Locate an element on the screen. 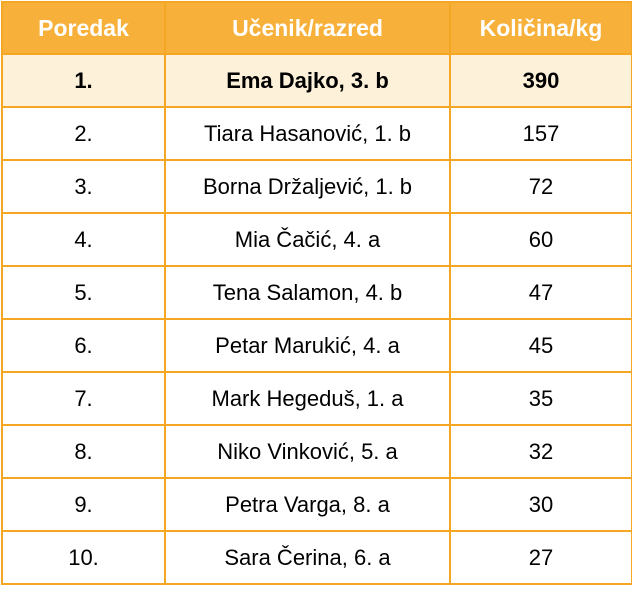 The height and width of the screenshot is (609, 632). rank-cell: 5. is located at coordinates (83, 292).